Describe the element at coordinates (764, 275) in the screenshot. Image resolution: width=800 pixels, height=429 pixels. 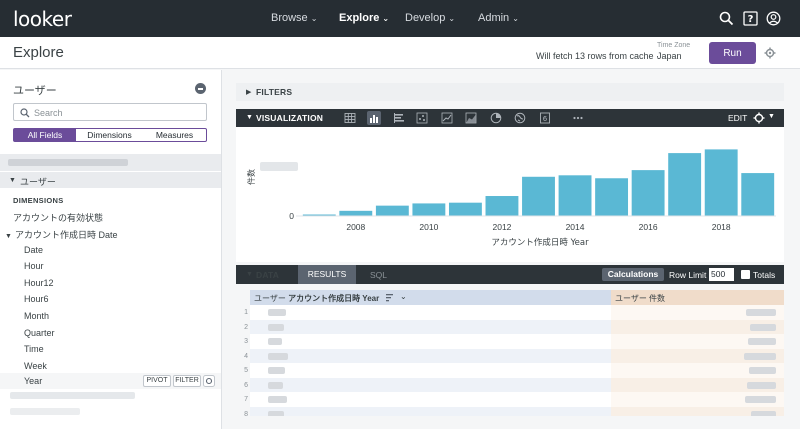
I see `totals-label: Totals` at that location.